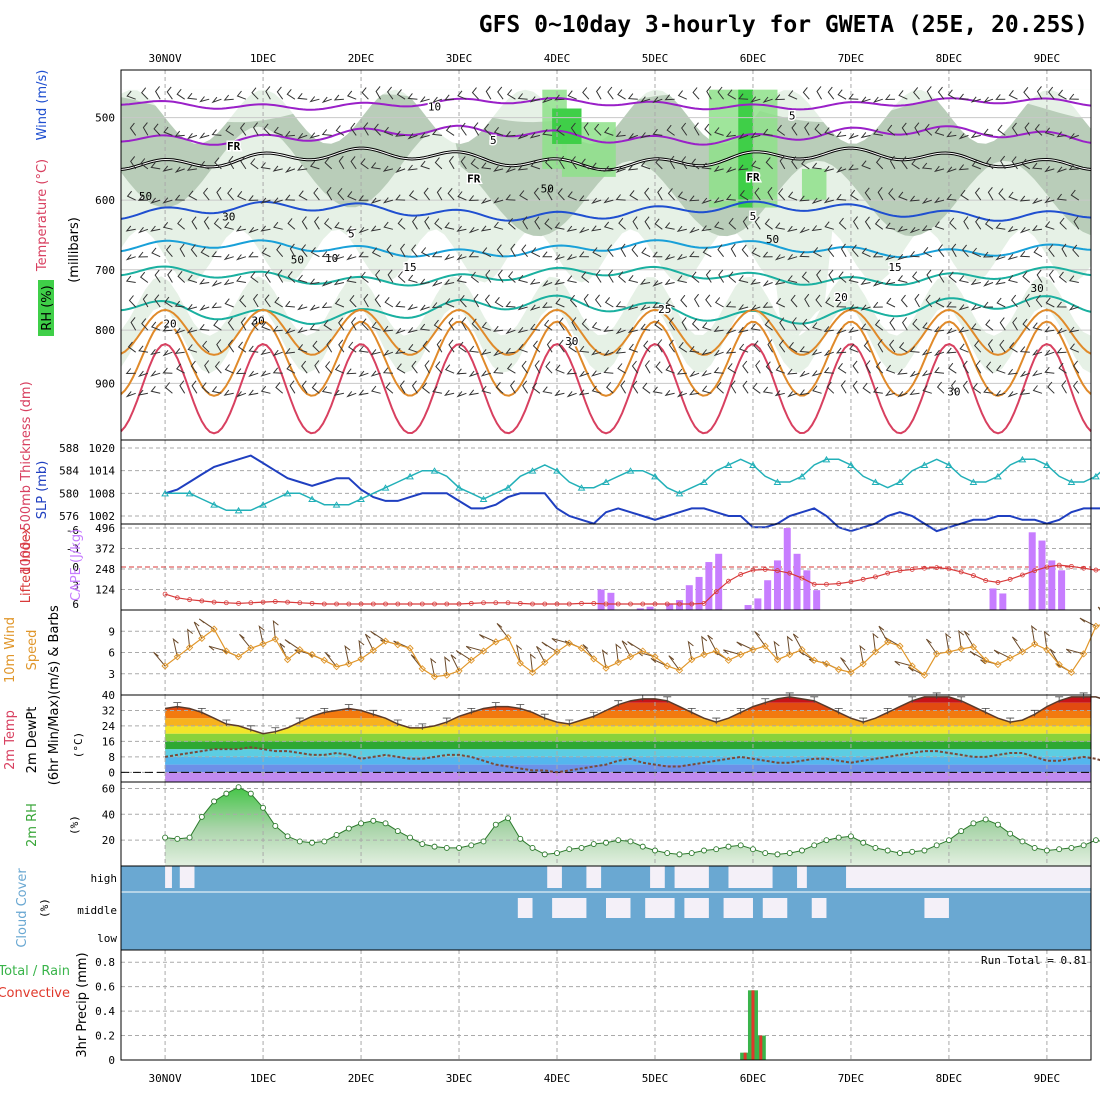 The height and width of the screenshot is (1100, 1100). Describe the element at coordinates (258, 320) in the screenshot. I see `rh-contour-label: 30` at that location.